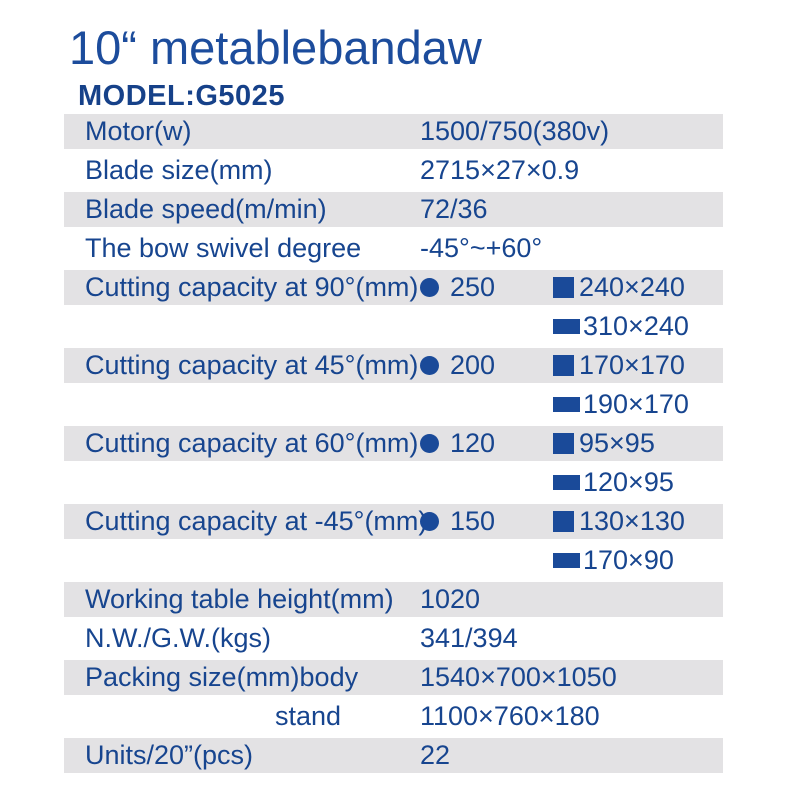 This screenshot has width=800, height=800. I want to click on rectangle-capacity-cell: 310×240, so click(621, 326).